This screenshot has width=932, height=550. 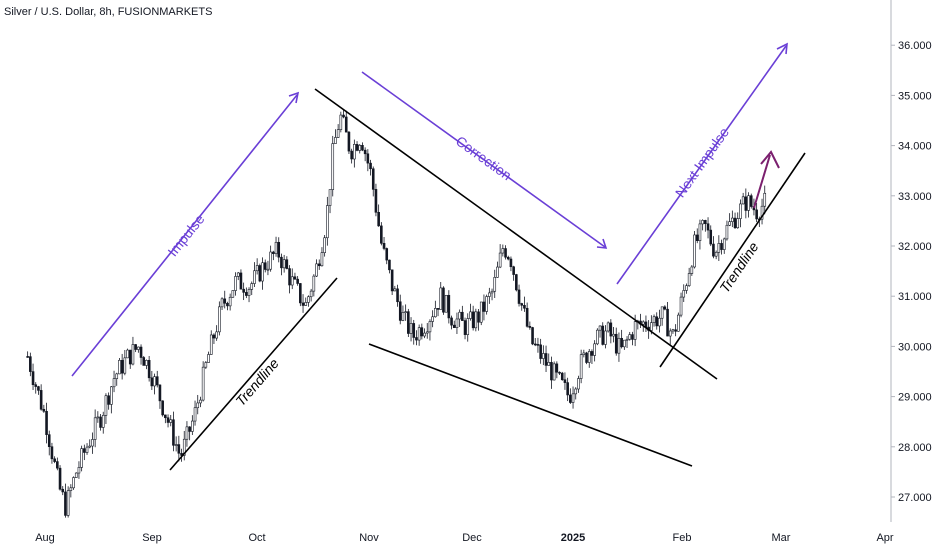 I want to click on impulse-trendline, so click(x=253, y=374).